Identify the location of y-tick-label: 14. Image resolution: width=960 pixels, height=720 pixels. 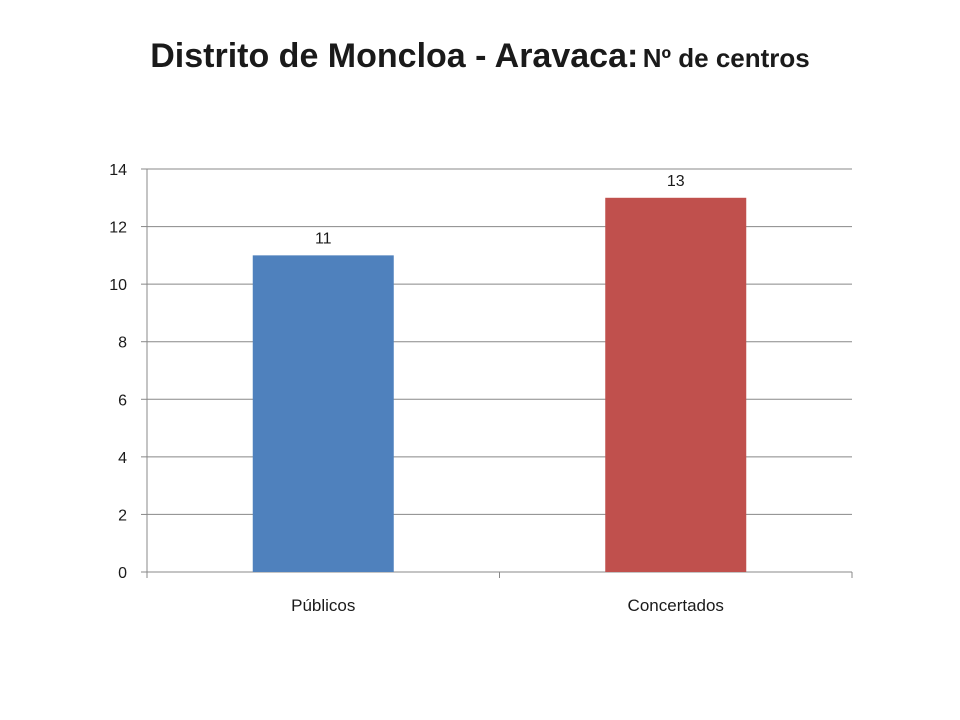
(118, 170).